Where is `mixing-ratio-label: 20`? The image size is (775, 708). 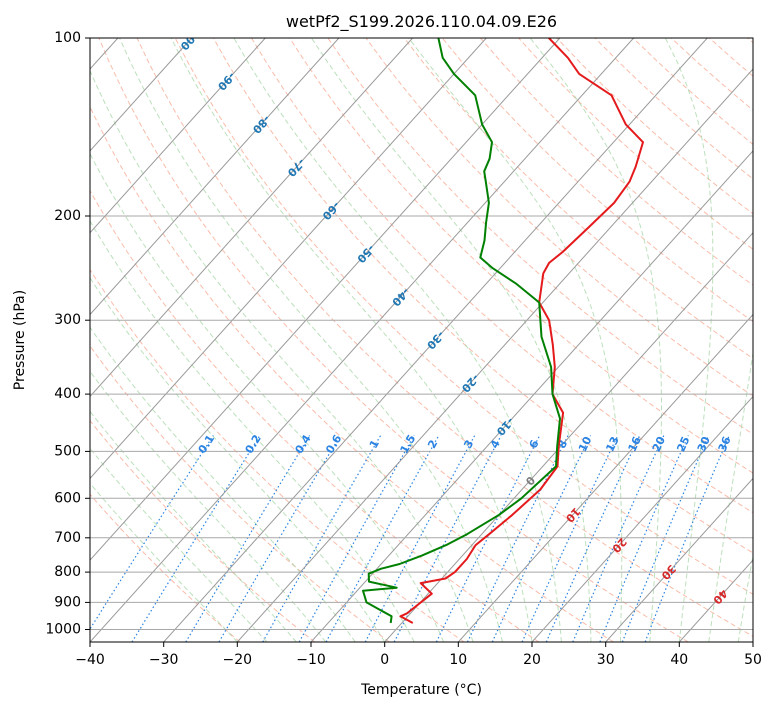
mixing-ratio-label: 20 is located at coordinates (659, 444).